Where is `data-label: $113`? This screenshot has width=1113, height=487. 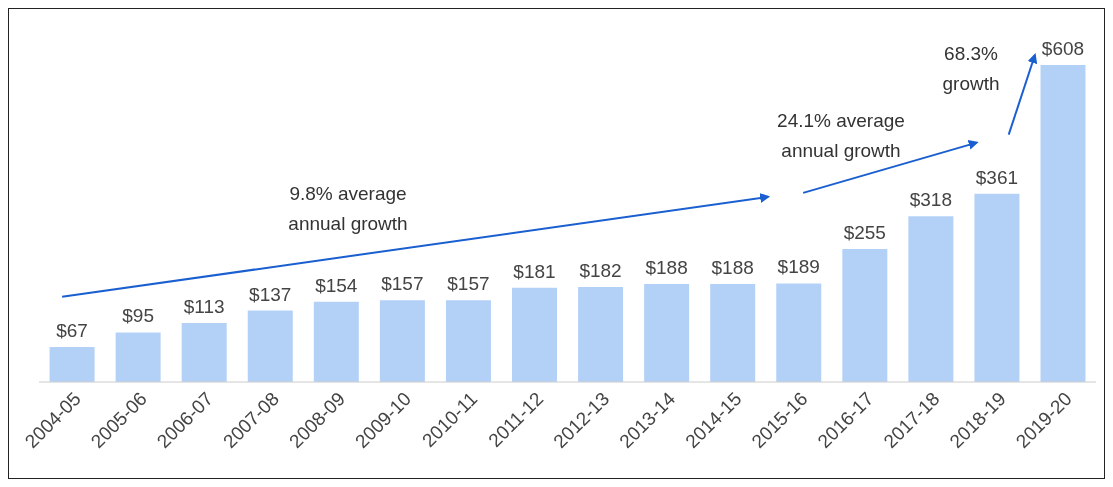 data-label: $113 is located at coordinates (204, 307).